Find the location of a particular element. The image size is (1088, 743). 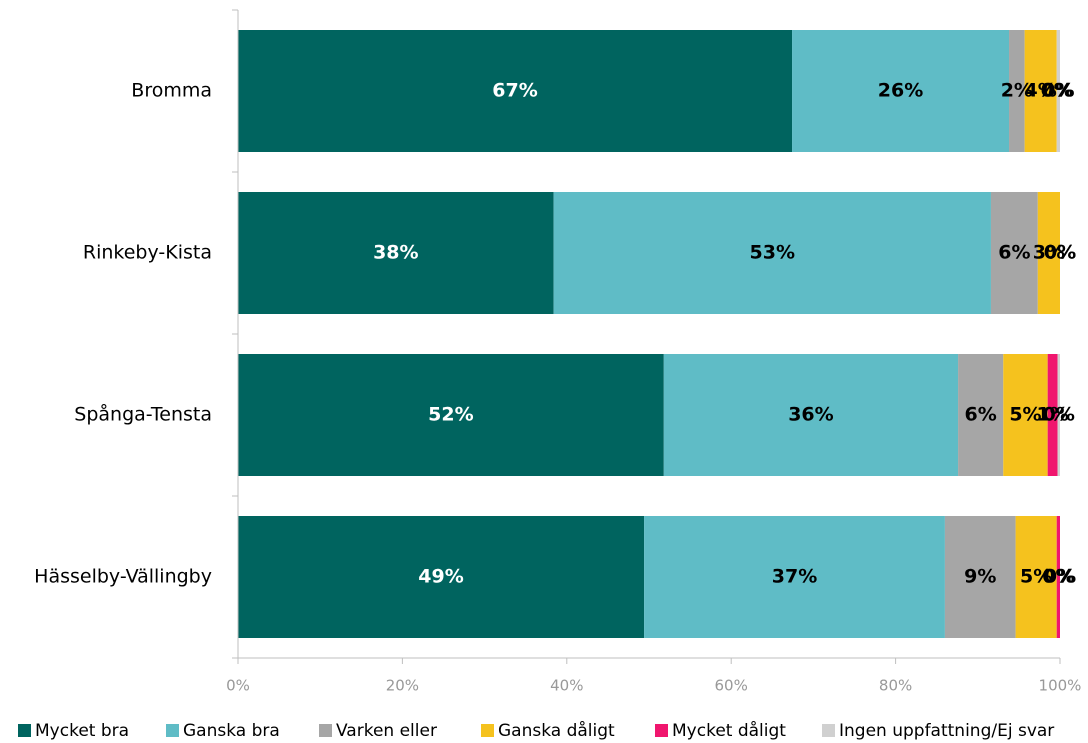

data-label: 49% is located at coordinates (440, 577).